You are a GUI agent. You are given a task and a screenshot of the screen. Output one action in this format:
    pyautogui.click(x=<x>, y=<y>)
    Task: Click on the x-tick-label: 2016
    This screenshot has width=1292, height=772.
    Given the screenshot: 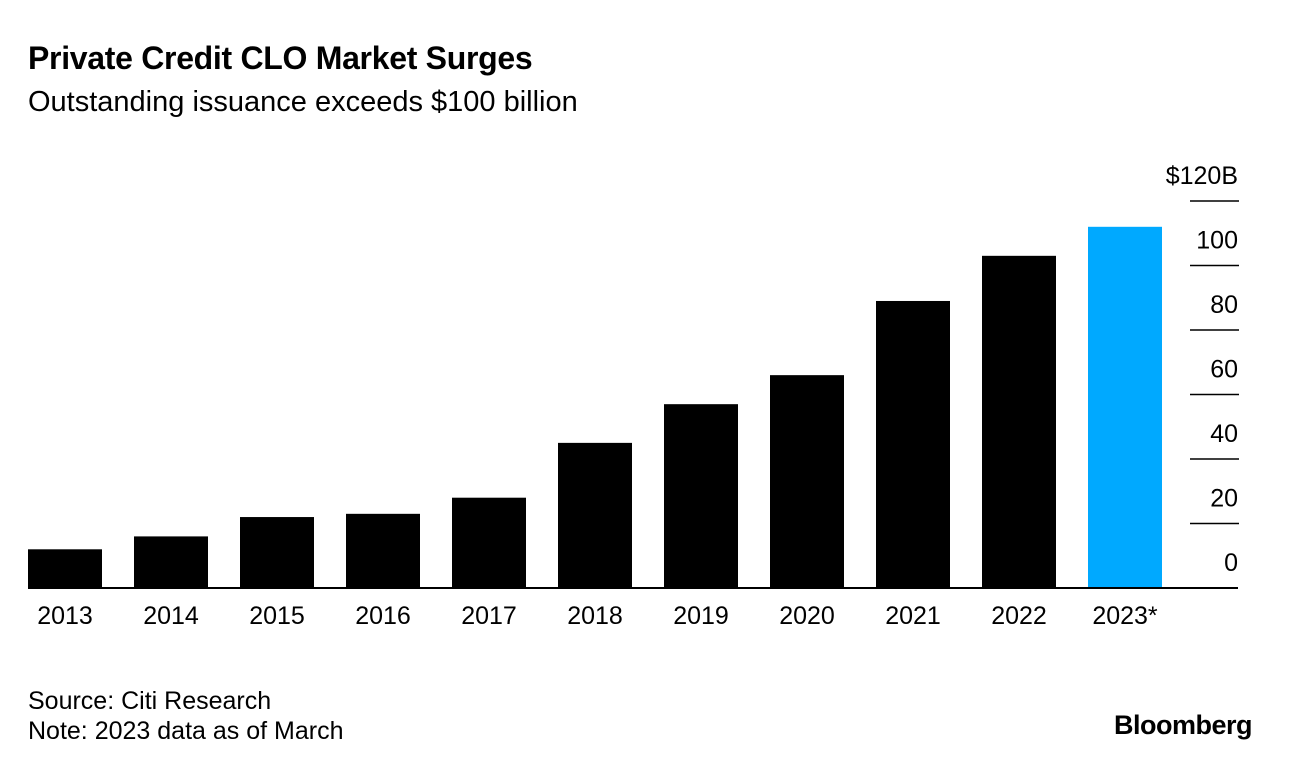 What is the action you would take?
    pyautogui.click(x=383, y=616)
    